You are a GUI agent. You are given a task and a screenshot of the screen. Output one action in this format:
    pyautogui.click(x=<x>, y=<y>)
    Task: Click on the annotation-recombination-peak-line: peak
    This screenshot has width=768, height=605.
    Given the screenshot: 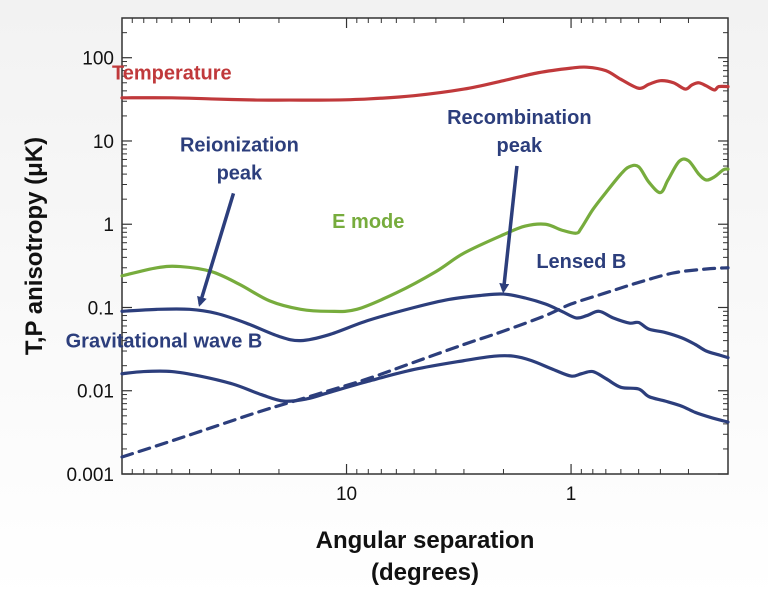 What is the action you would take?
    pyautogui.click(x=520, y=146)
    